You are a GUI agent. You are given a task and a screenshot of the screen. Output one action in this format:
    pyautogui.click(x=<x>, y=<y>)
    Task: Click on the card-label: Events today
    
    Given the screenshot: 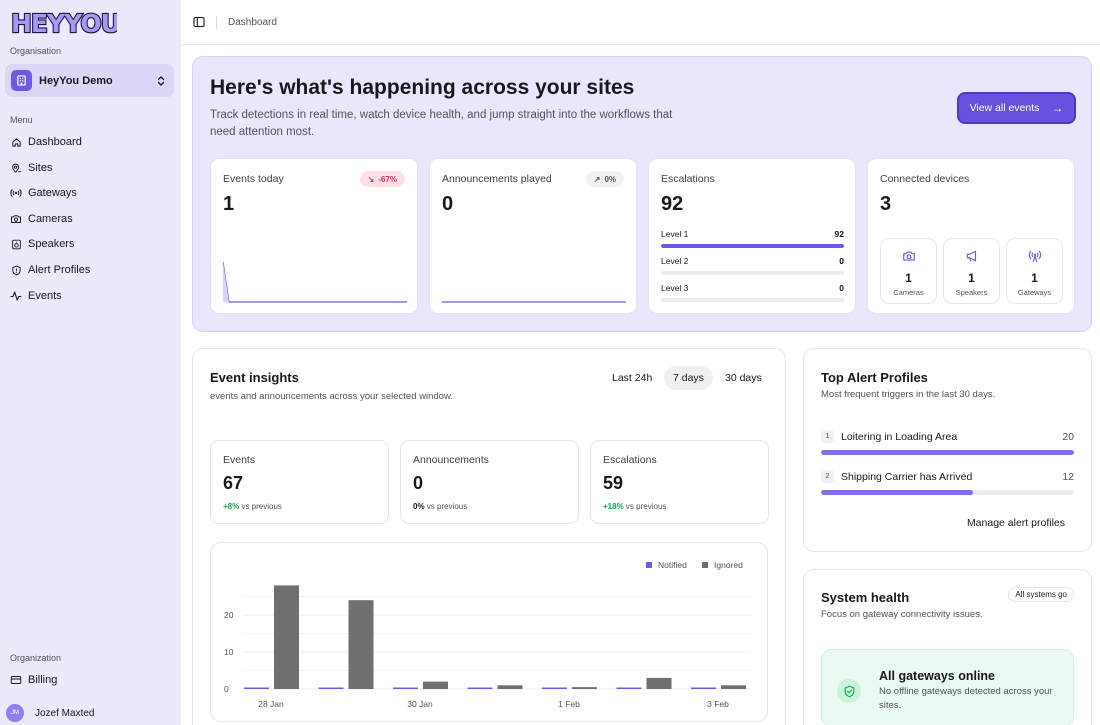 What is the action you would take?
    pyautogui.click(x=253, y=179)
    